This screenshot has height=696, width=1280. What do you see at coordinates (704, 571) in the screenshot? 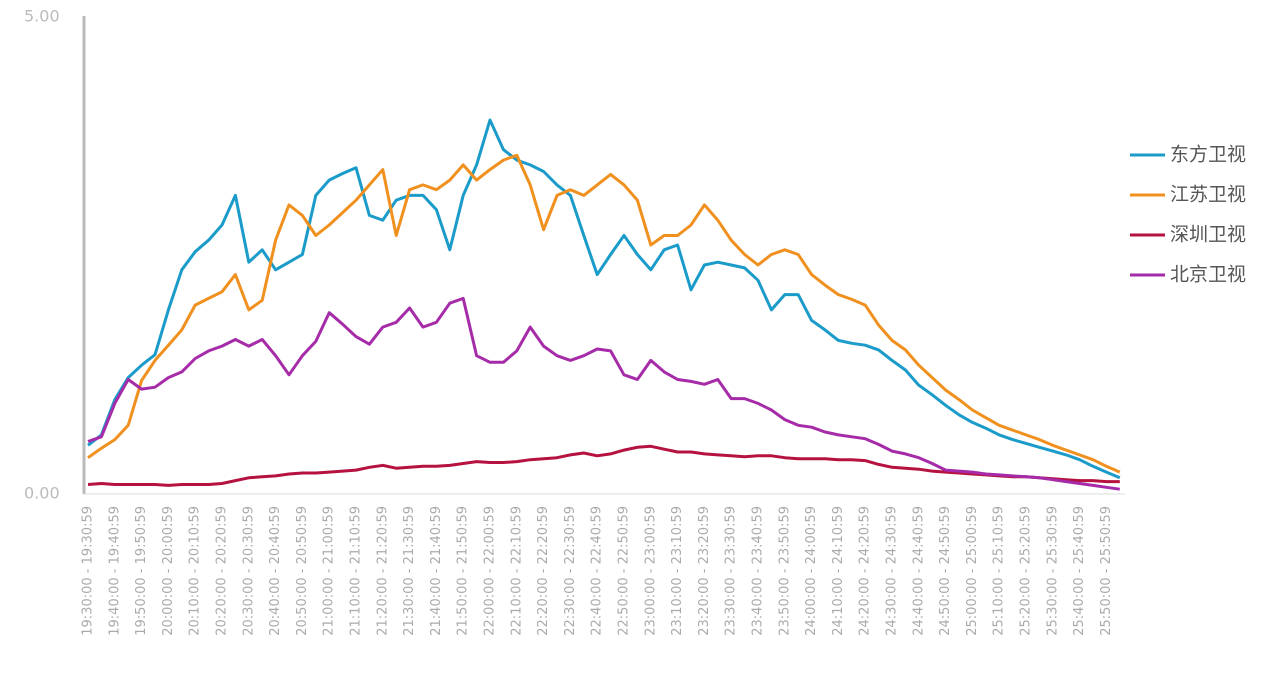
I see `x-tick-label: 23:20:00 - 23:20:59` at bounding box center [704, 571].